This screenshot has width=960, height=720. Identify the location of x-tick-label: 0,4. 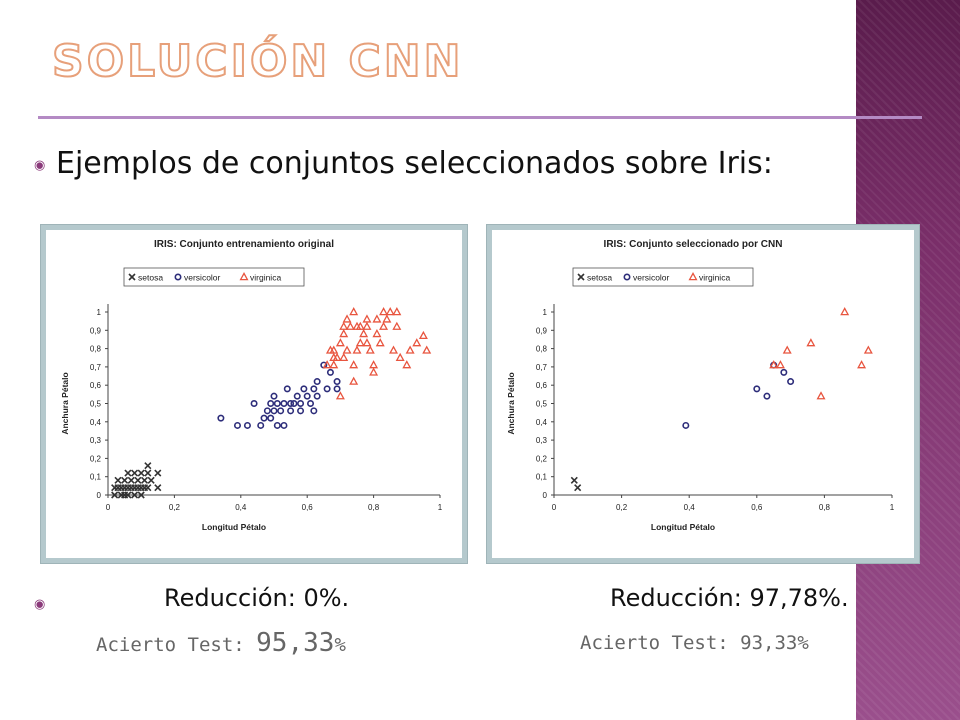
(690, 507).